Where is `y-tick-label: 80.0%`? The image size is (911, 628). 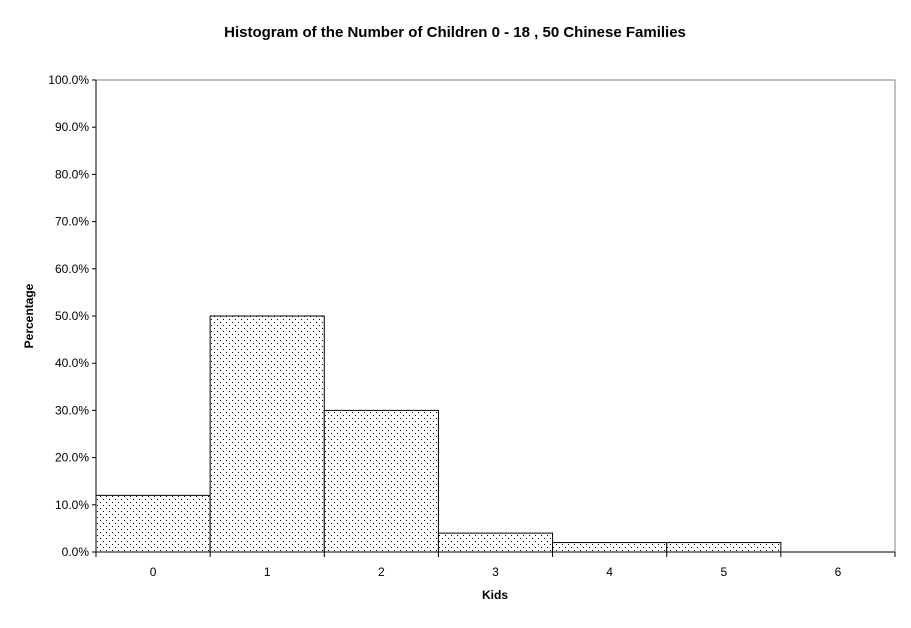
y-tick-label: 80.0% is located at coordinates (72, 174).